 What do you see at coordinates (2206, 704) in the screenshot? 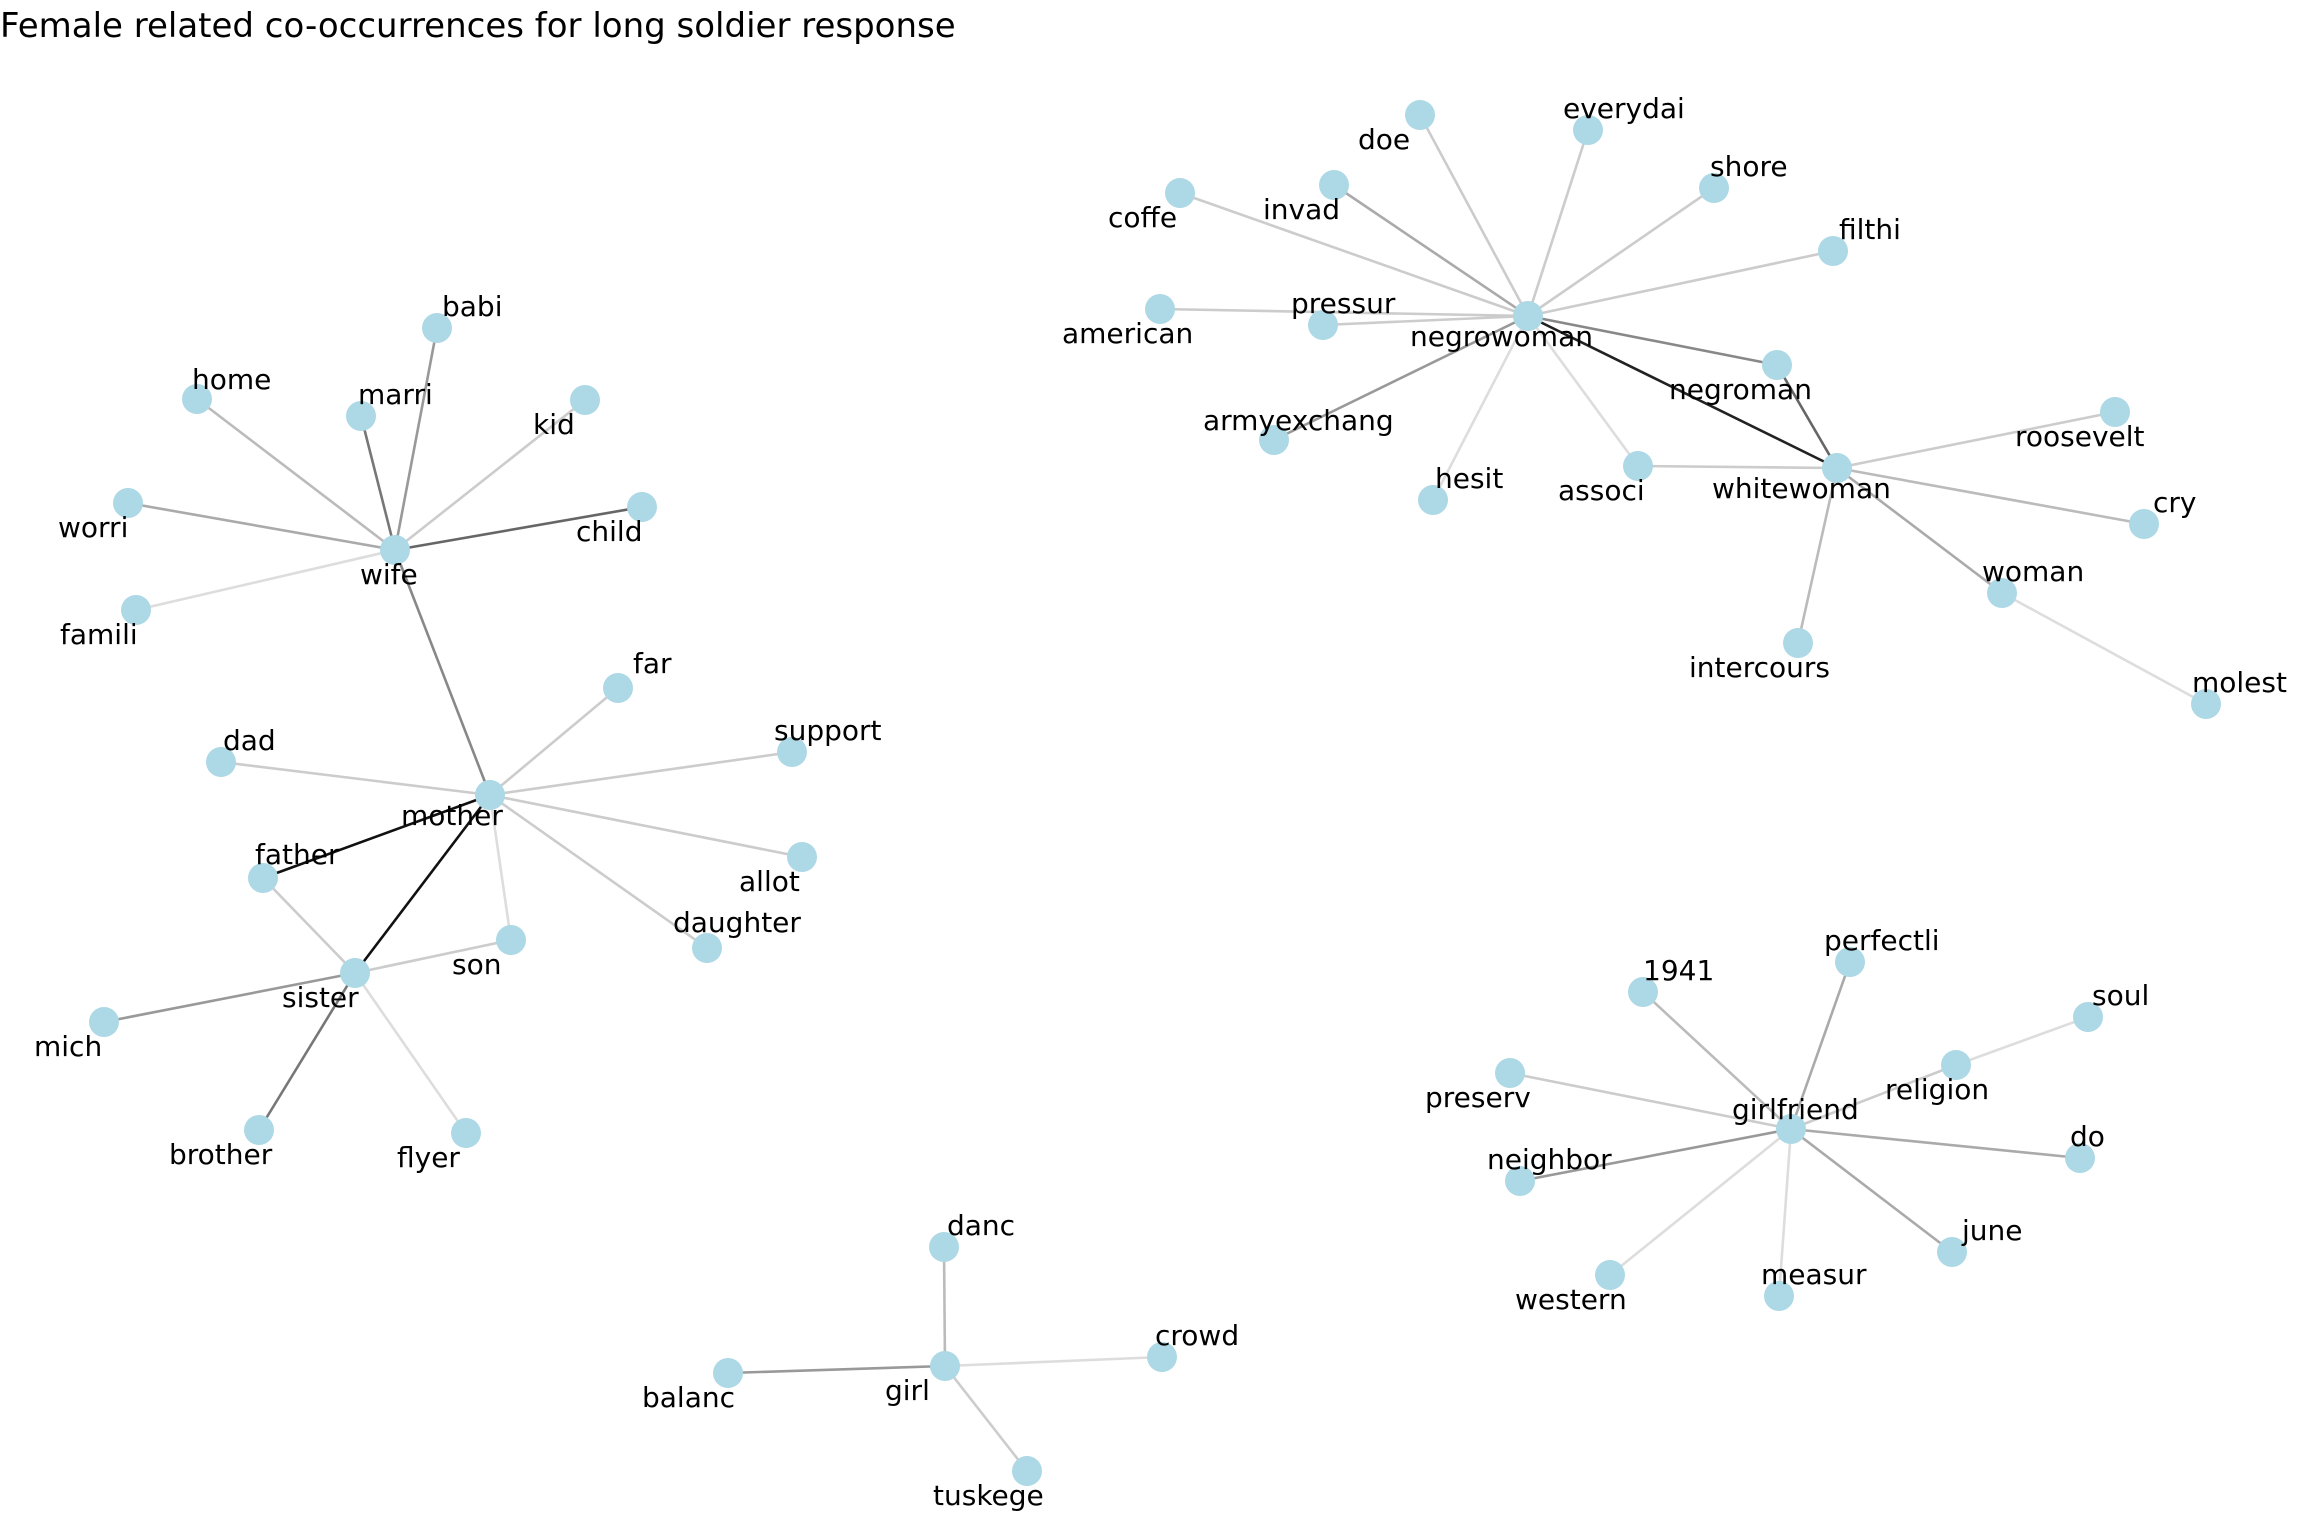
I see `node-molest` at bounding box center [2206, 704].